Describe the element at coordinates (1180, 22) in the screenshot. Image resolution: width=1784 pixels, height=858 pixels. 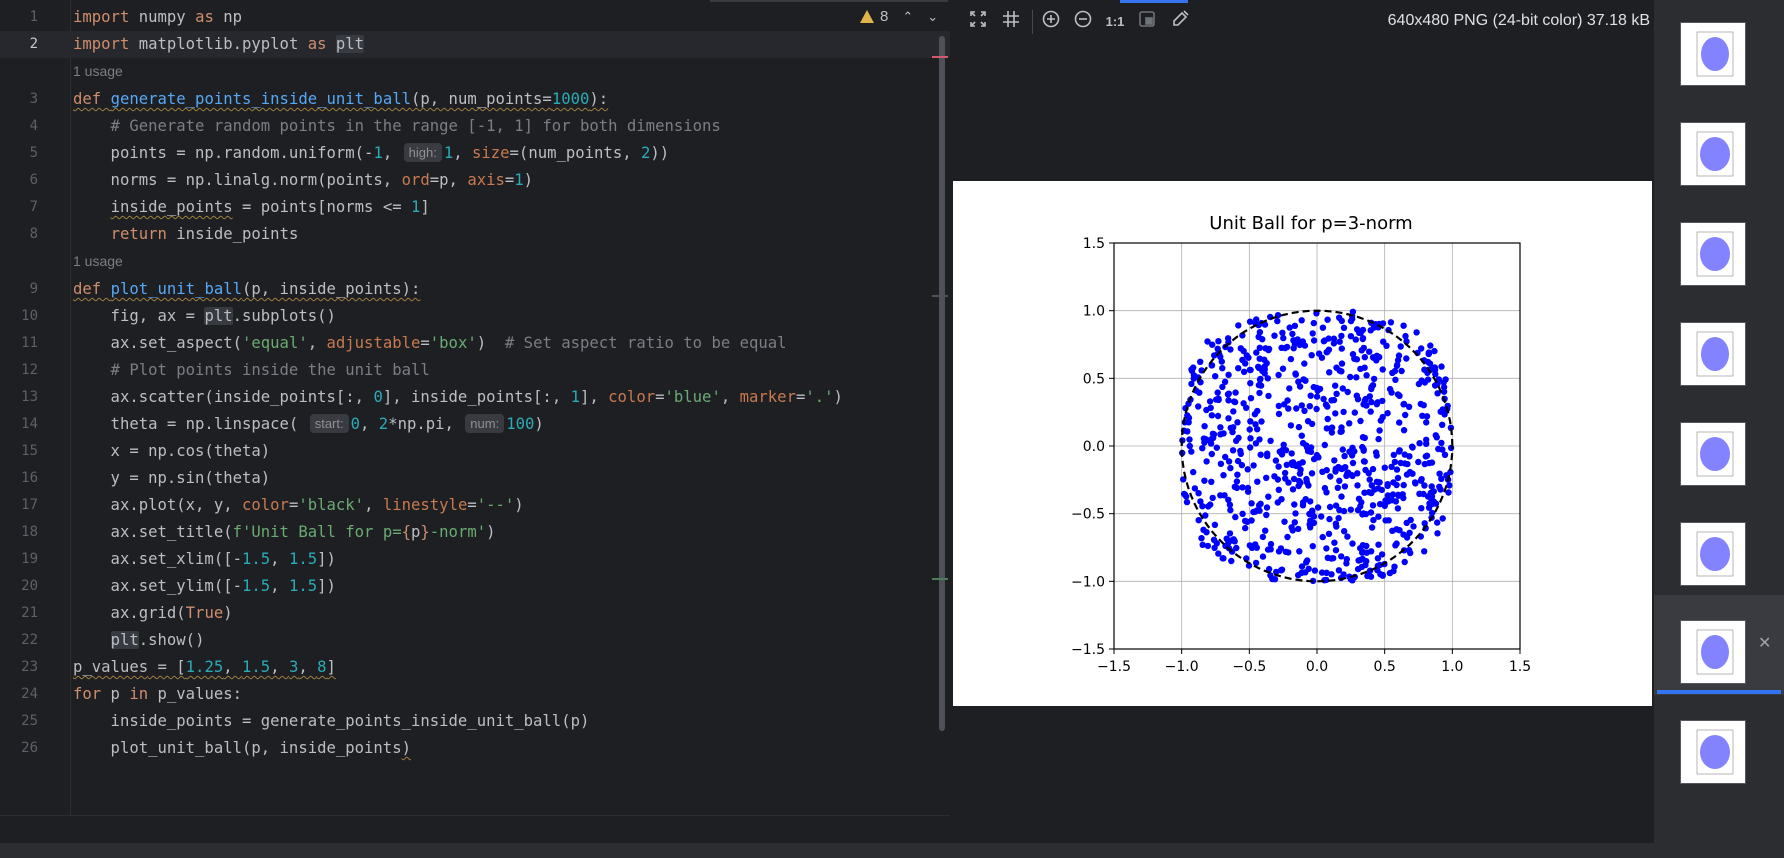
I see `color-picker-icon` at that location.